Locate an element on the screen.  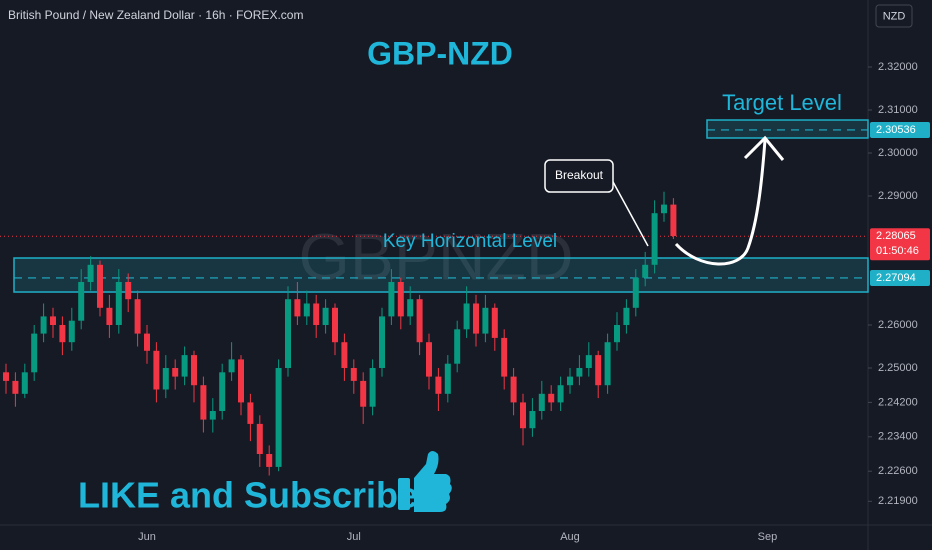
arrow-head is located at coordinates (764, 148).